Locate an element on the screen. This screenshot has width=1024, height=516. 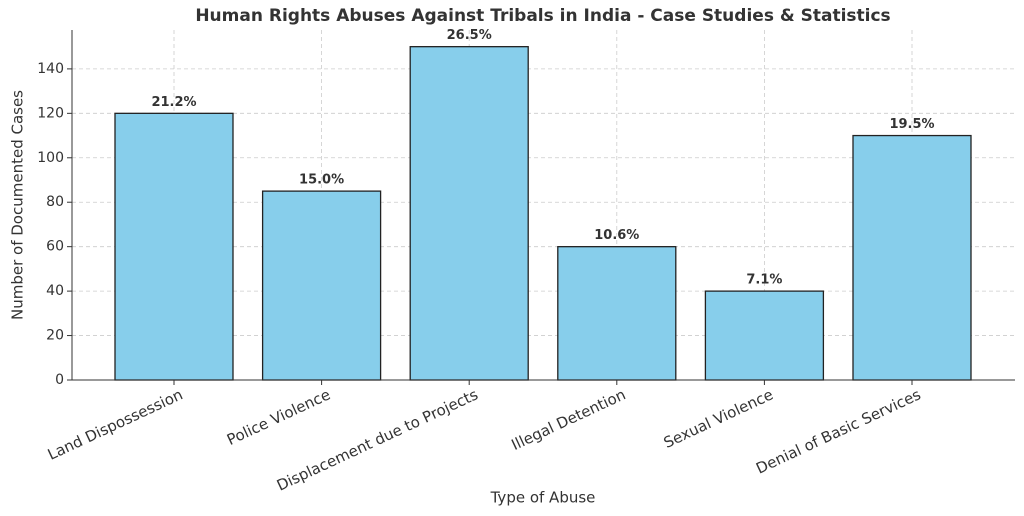
bar-label: 15.0% is located at coordinates (321, 180).